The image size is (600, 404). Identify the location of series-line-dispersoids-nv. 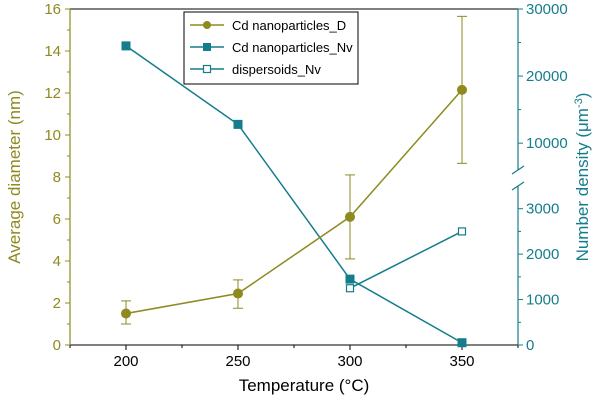
(406, 259).